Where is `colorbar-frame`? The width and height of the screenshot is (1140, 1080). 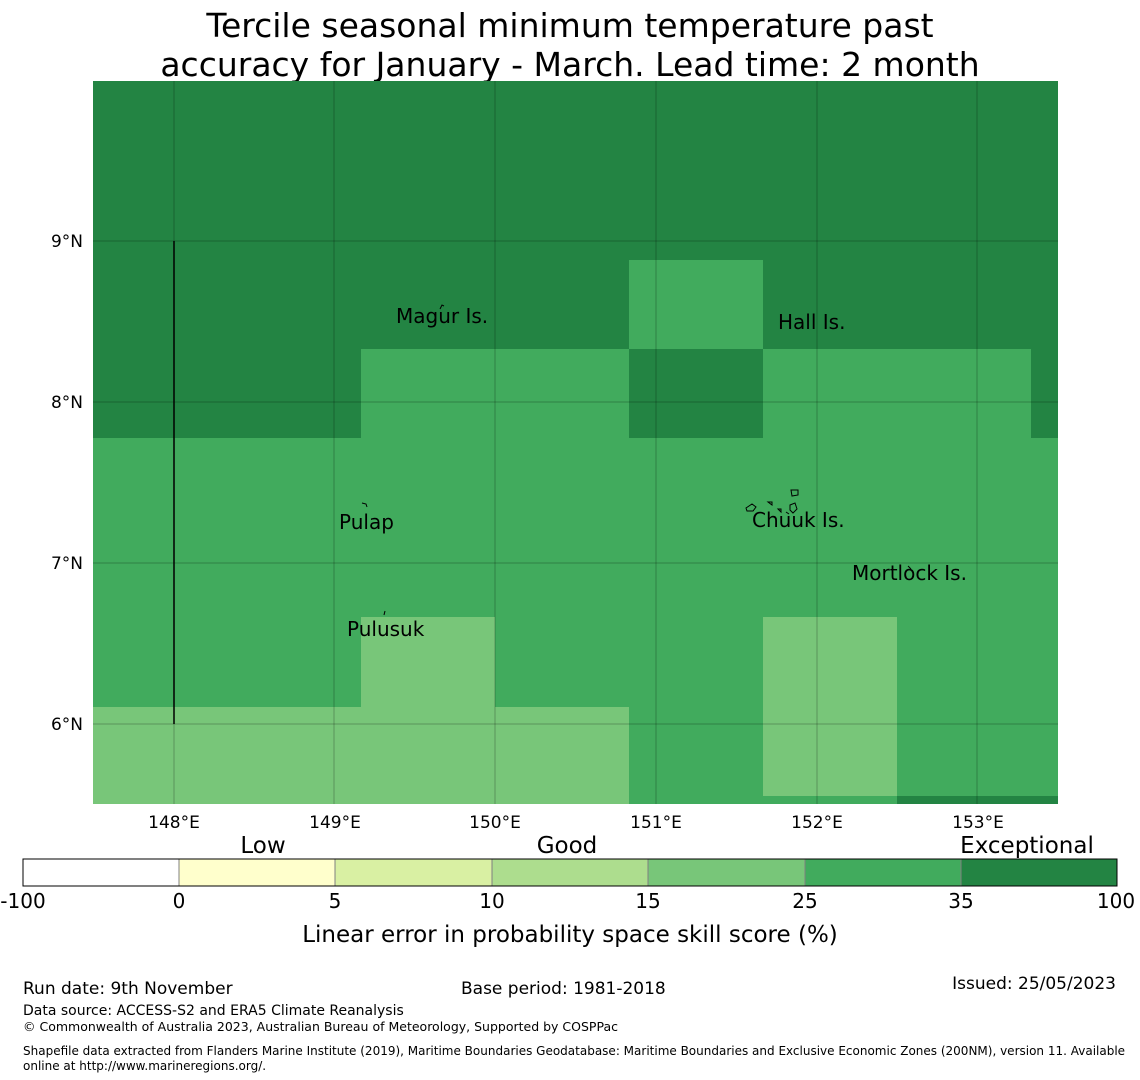
colorbar-frame is located at coordinates (570, 872).